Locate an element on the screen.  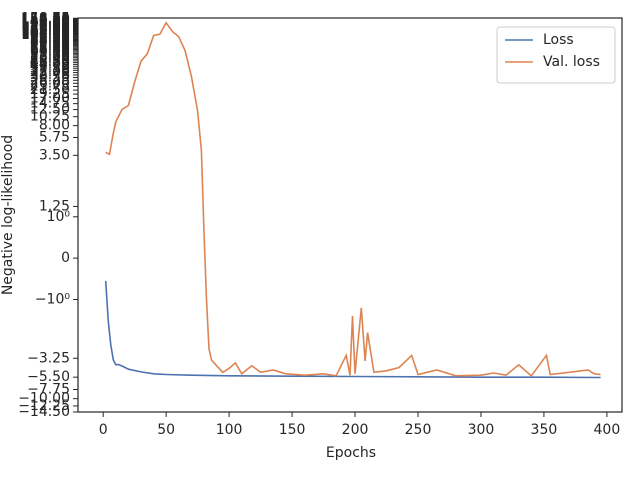
y-tick-label: 91.25 is located at coordinates (50, 38).